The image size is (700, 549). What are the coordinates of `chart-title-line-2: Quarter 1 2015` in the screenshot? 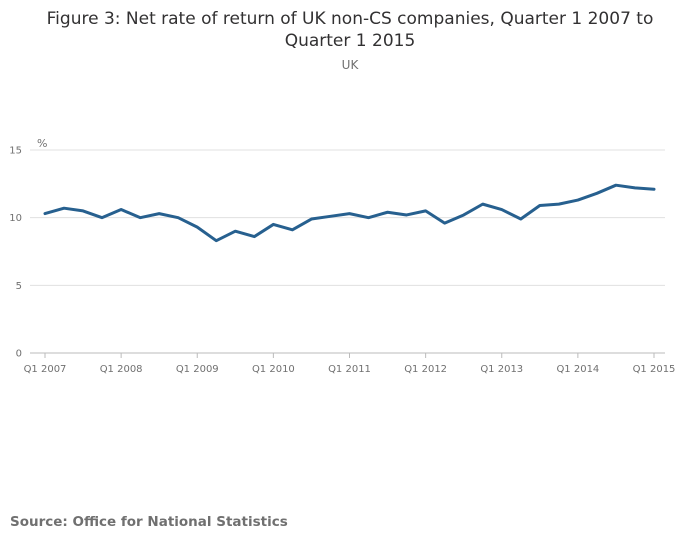 It's located at (350, 41).